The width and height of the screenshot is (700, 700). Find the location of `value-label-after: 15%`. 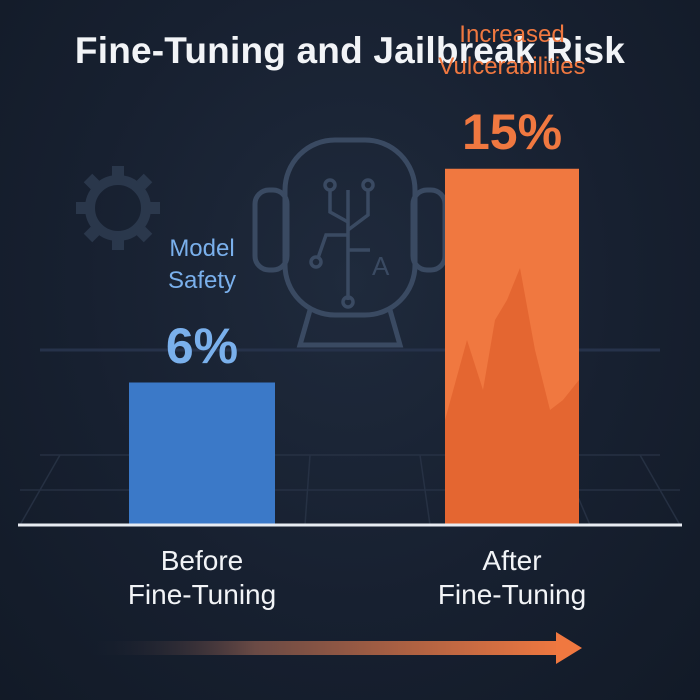

value-label-after: 15% is located at coordinates (512, 131).